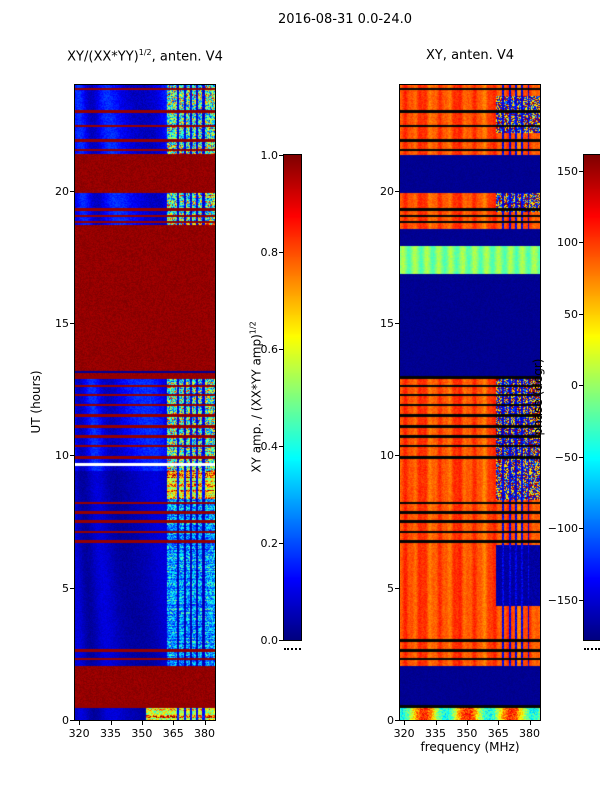 The image size is (600, 800). What do you see at coordinates (562, 600) in the screenshot?
I see `colorbar-tick-label: −150` at bounding box center [562, 600].